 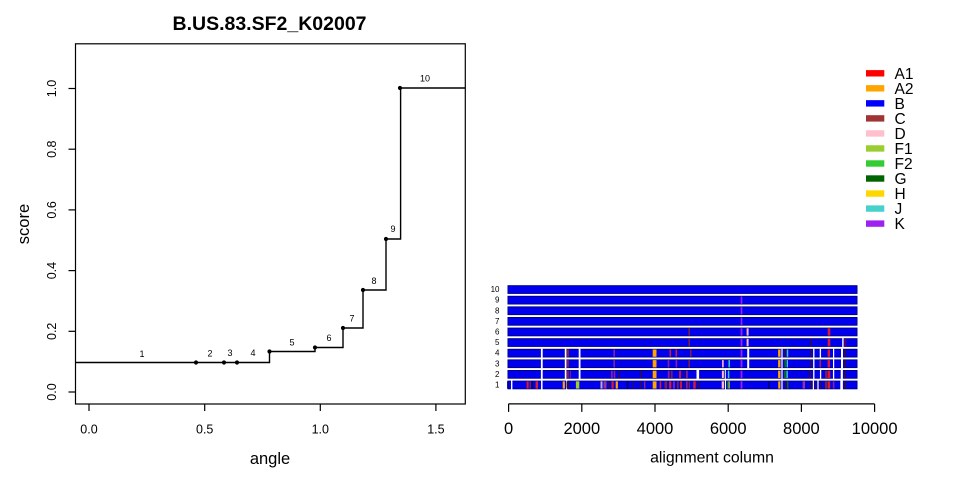 What do you see at coordinates (435, 430) in the screenshot?
I see `svg-text: 1.5` at bounding box center [435, 430].